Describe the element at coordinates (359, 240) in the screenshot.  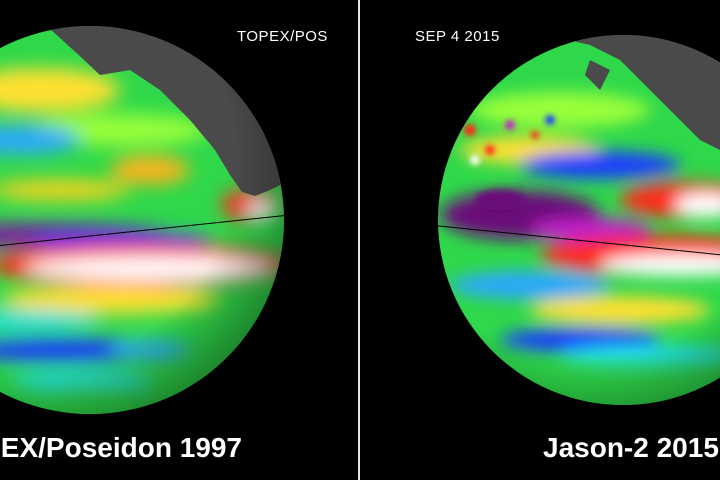
I see `panel-divider` at that location.